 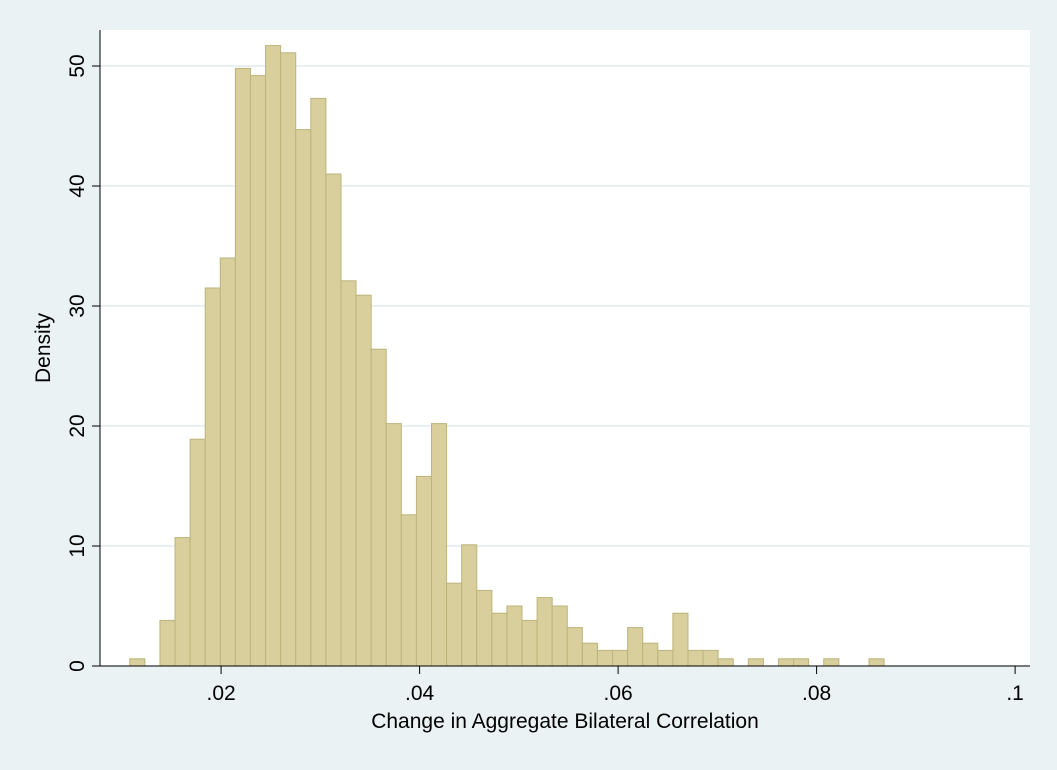 I want to click on x-tick-label: .08, so click(x=816, y=693).